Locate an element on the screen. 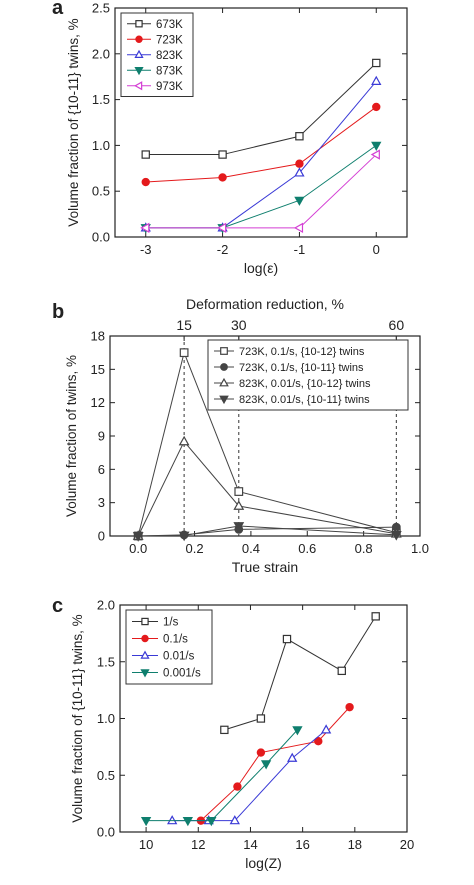 The height and width of the screenshot is (885, 474). y-tick-label: 9 is located at coordinates (101, 436).